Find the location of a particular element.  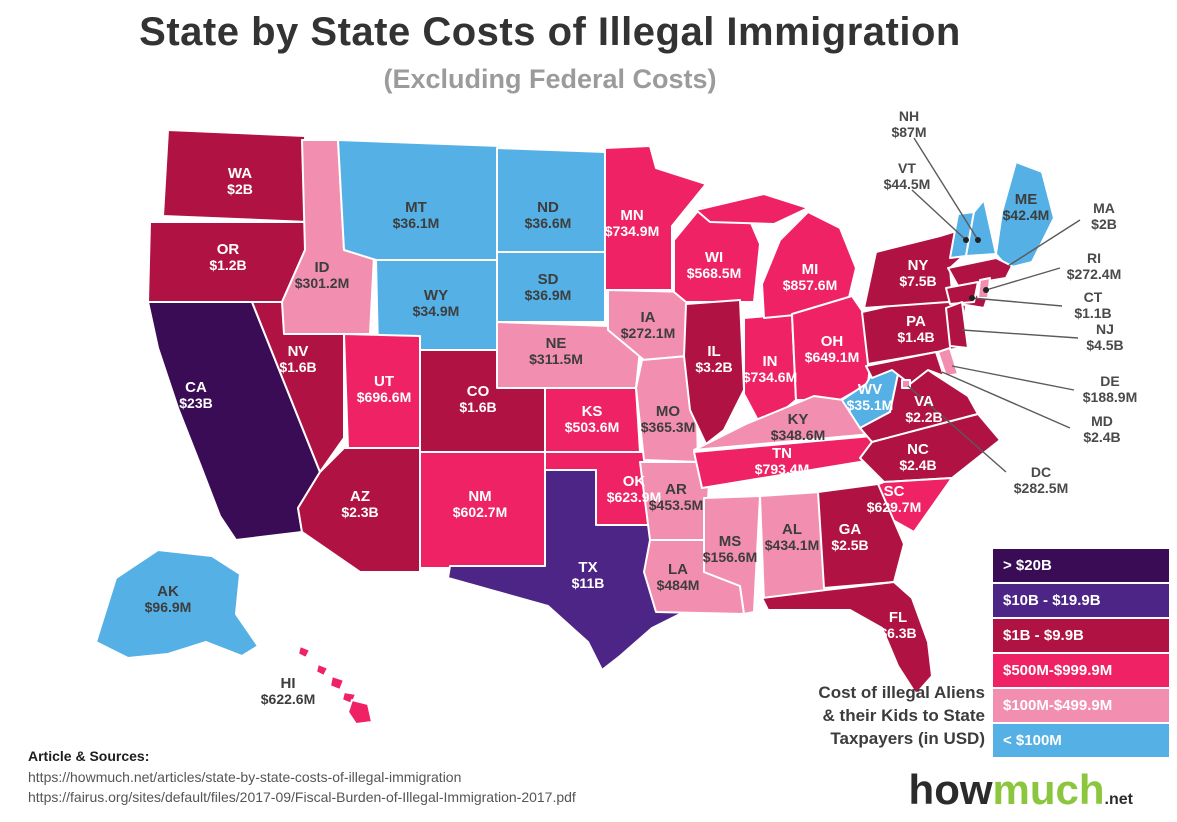

state-hi is located at coordinates (335, 685).